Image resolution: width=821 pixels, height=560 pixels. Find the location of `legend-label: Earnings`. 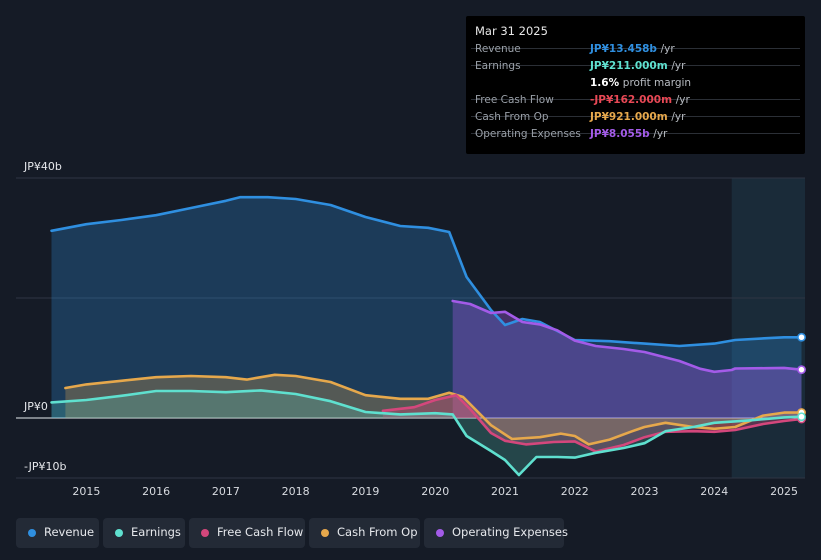

legend-label: Earnings is located at coordinates (156, 532).